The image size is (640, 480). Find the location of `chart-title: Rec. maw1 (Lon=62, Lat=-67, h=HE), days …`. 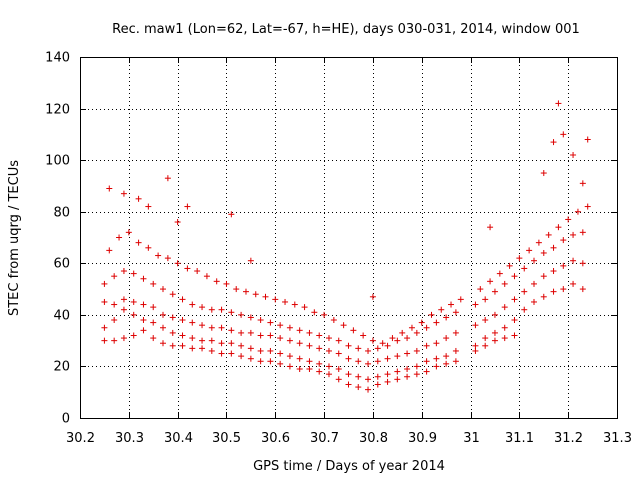

chart-title: Rec. maw1 (Lon=62, Lat=-67, h=HE), days … is located at coordinates (346, 29).